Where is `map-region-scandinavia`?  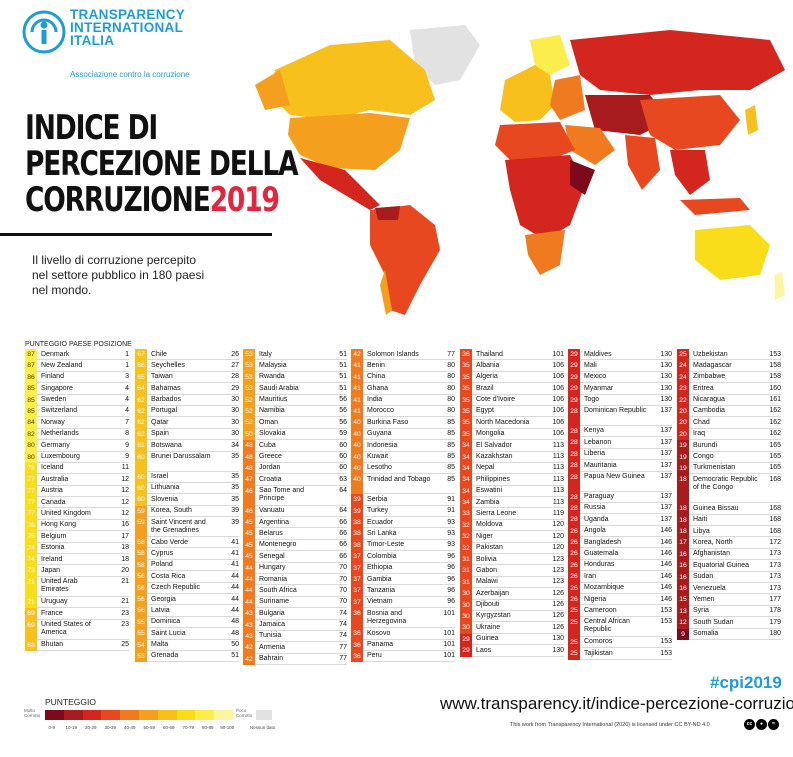 map-region-scandinavia is located at coordinates (550, 55).